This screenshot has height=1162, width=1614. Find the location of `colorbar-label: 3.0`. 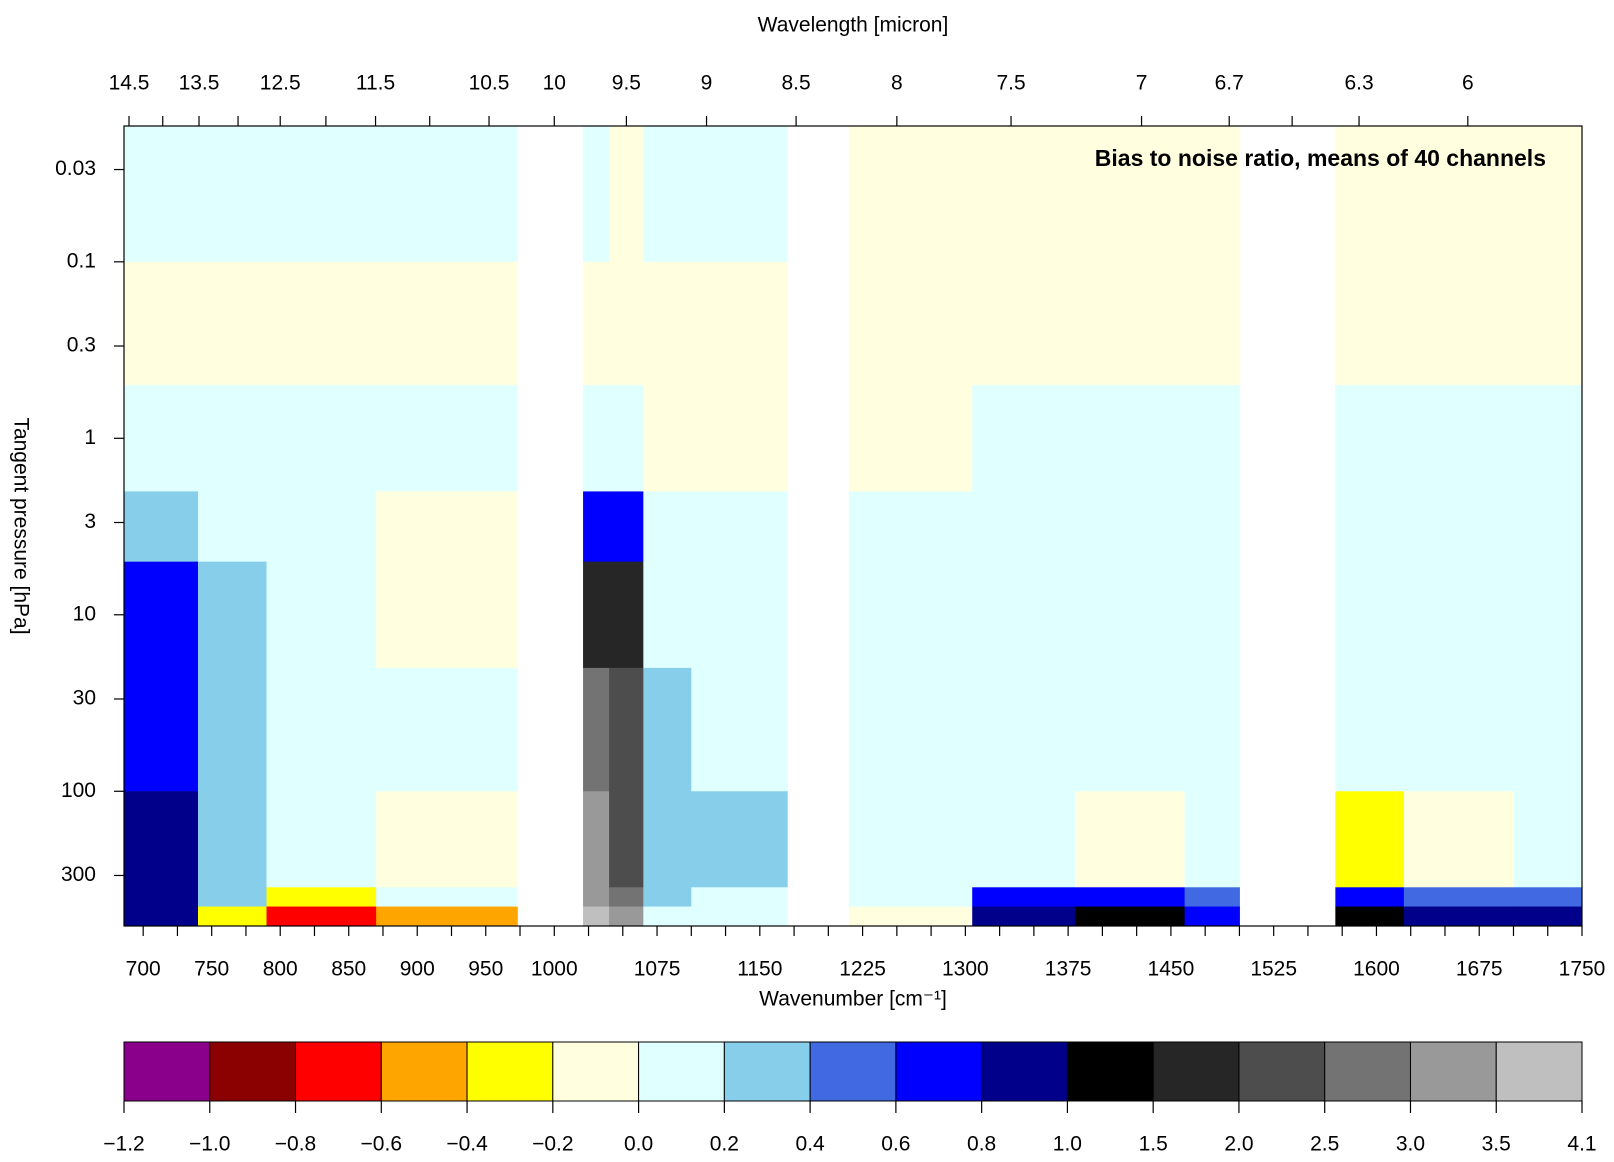

colorbar-label: 3.0 is located at coordinates (1410, 1144).